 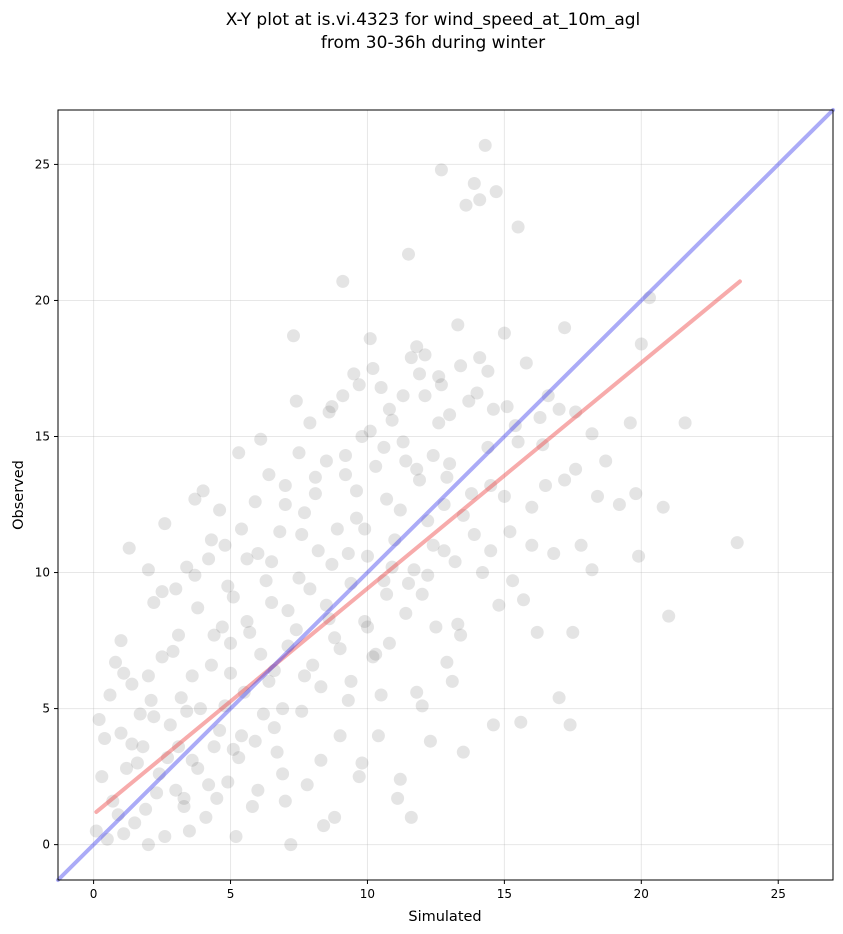 What do you see at coordinates (46, 504) in the screenshot?
I see `y-axis-ticks: 0 5 10 15 20 25` at bounding box center [46, 504].